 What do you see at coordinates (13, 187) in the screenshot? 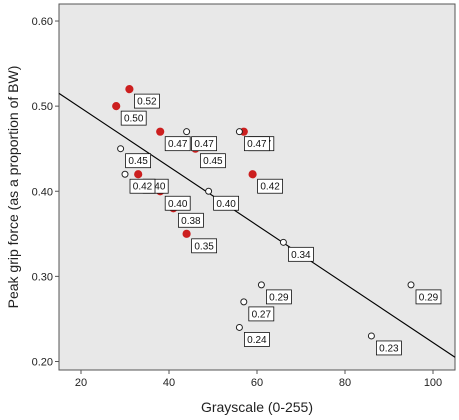
I see `y-axis-title: Peak grip force (as a proportion of BW)` at bounding box center [13, 187].